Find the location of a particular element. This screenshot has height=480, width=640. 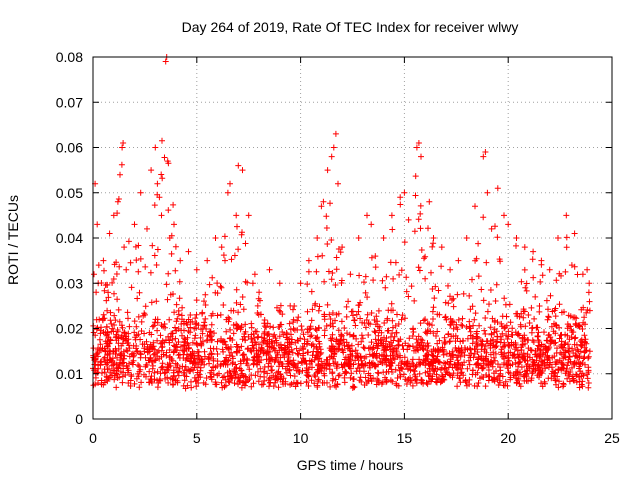

y-tick-labels: 0 0.01 0.02 0.03 0.04 0.05 0.06 0.07 0.08 is located at coordinates (69, 238).